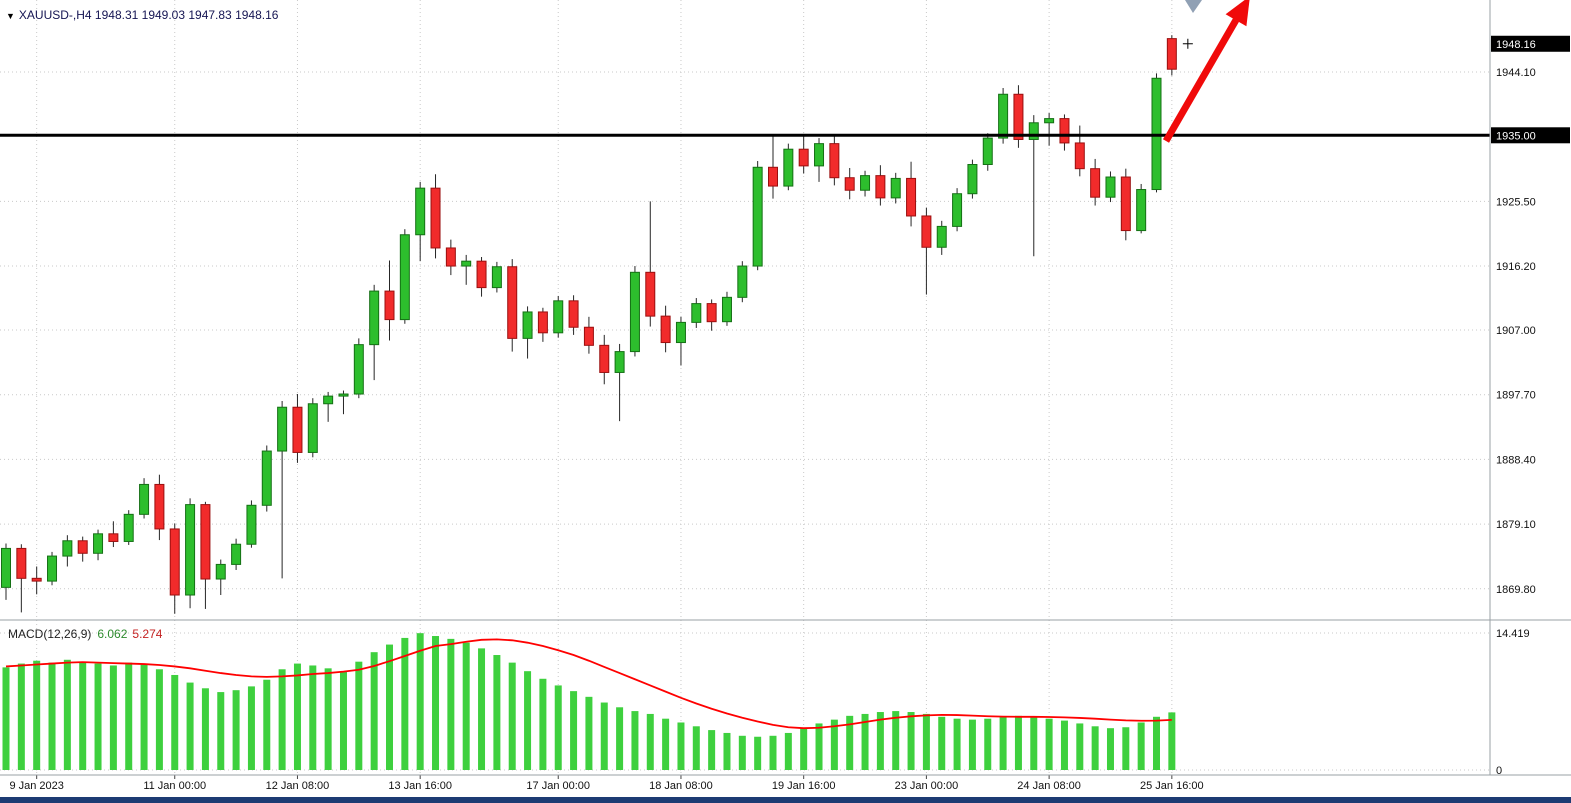 The width and height of the screenshot is (1571, 803). Describe the element at coordinates (803, 786) in the screenshot. I see `time-axis-label: 19 Jan 16:00` at that location.